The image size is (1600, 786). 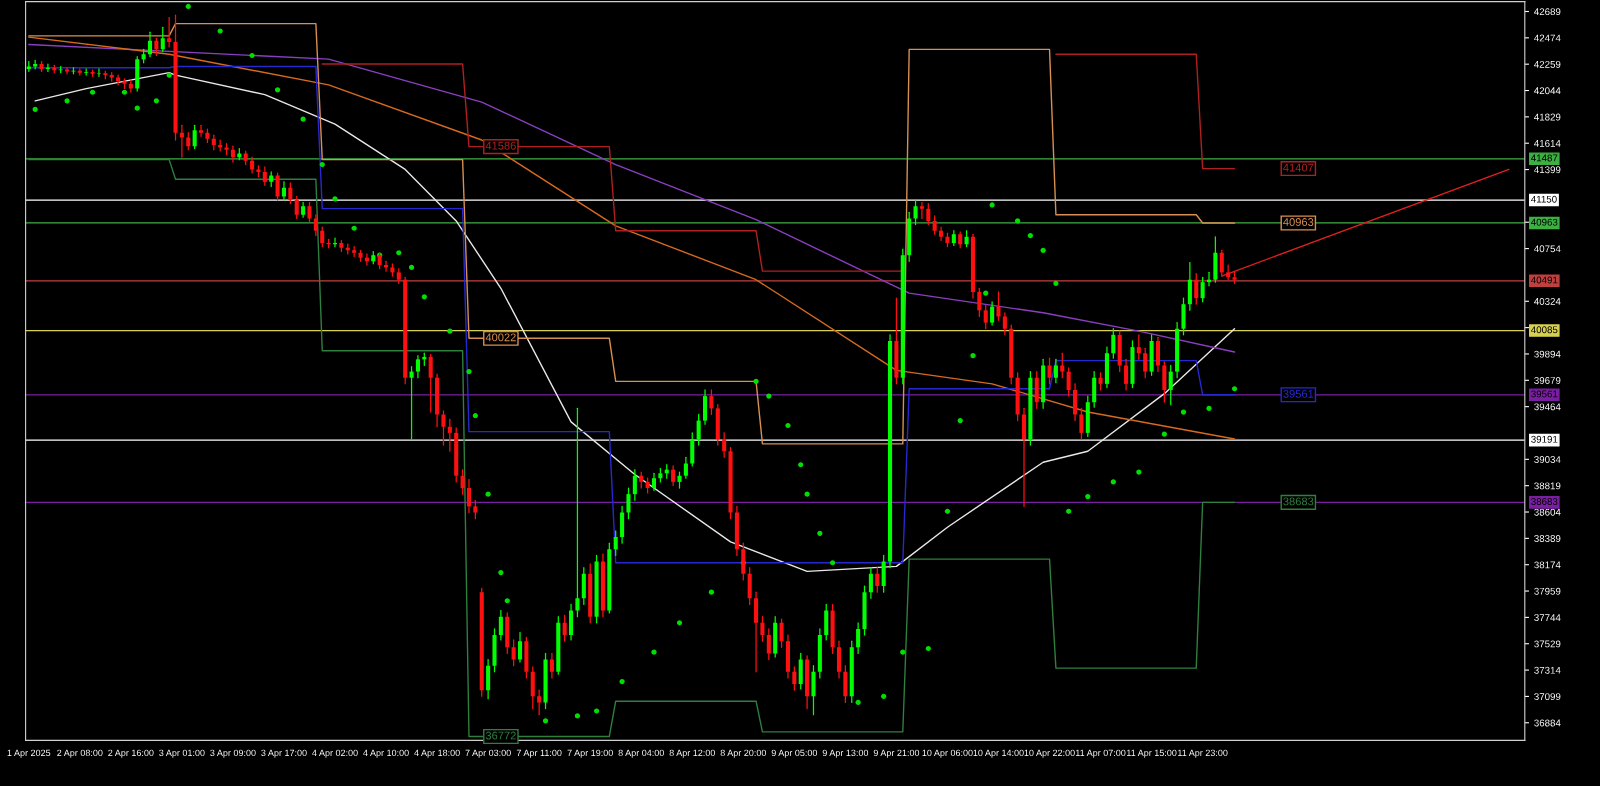 What do you see at coordinates (1547, 249) in the screenshot?
I see `y-tick-label: 40754` at bounding box center [1547, 249].